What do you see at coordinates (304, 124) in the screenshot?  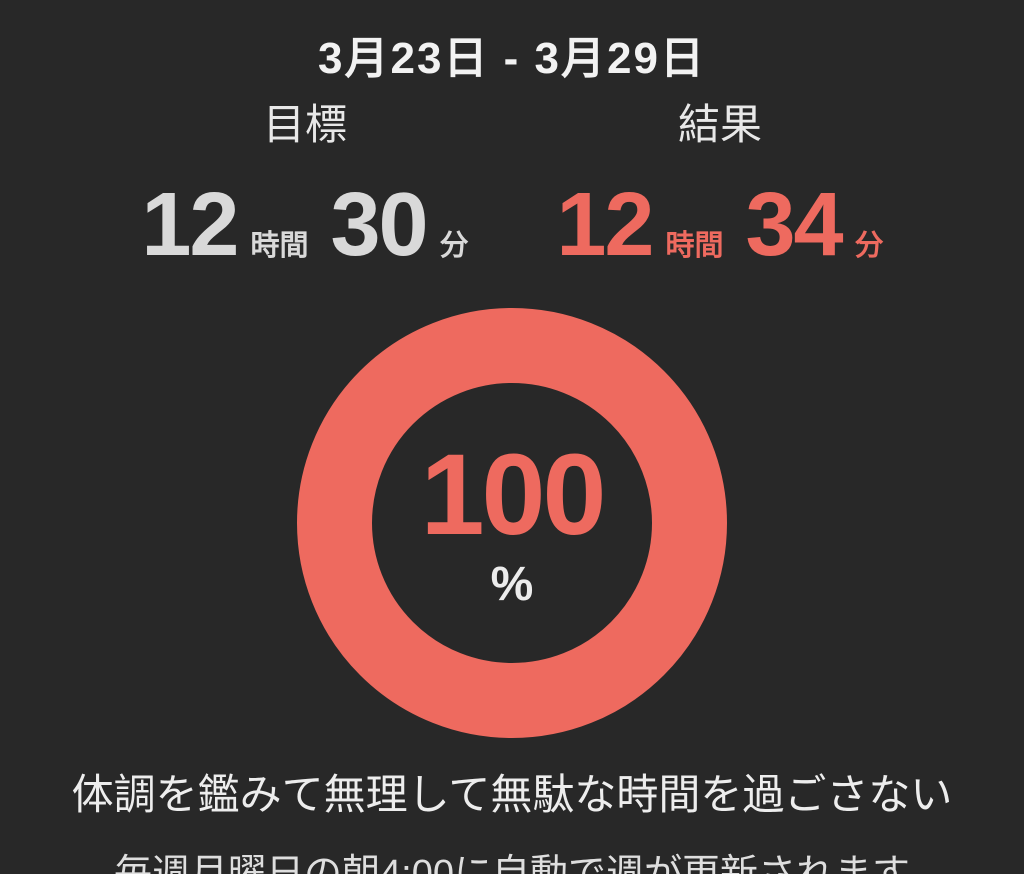 I see `goal-label: 目標` at bounding box center [304, 124].